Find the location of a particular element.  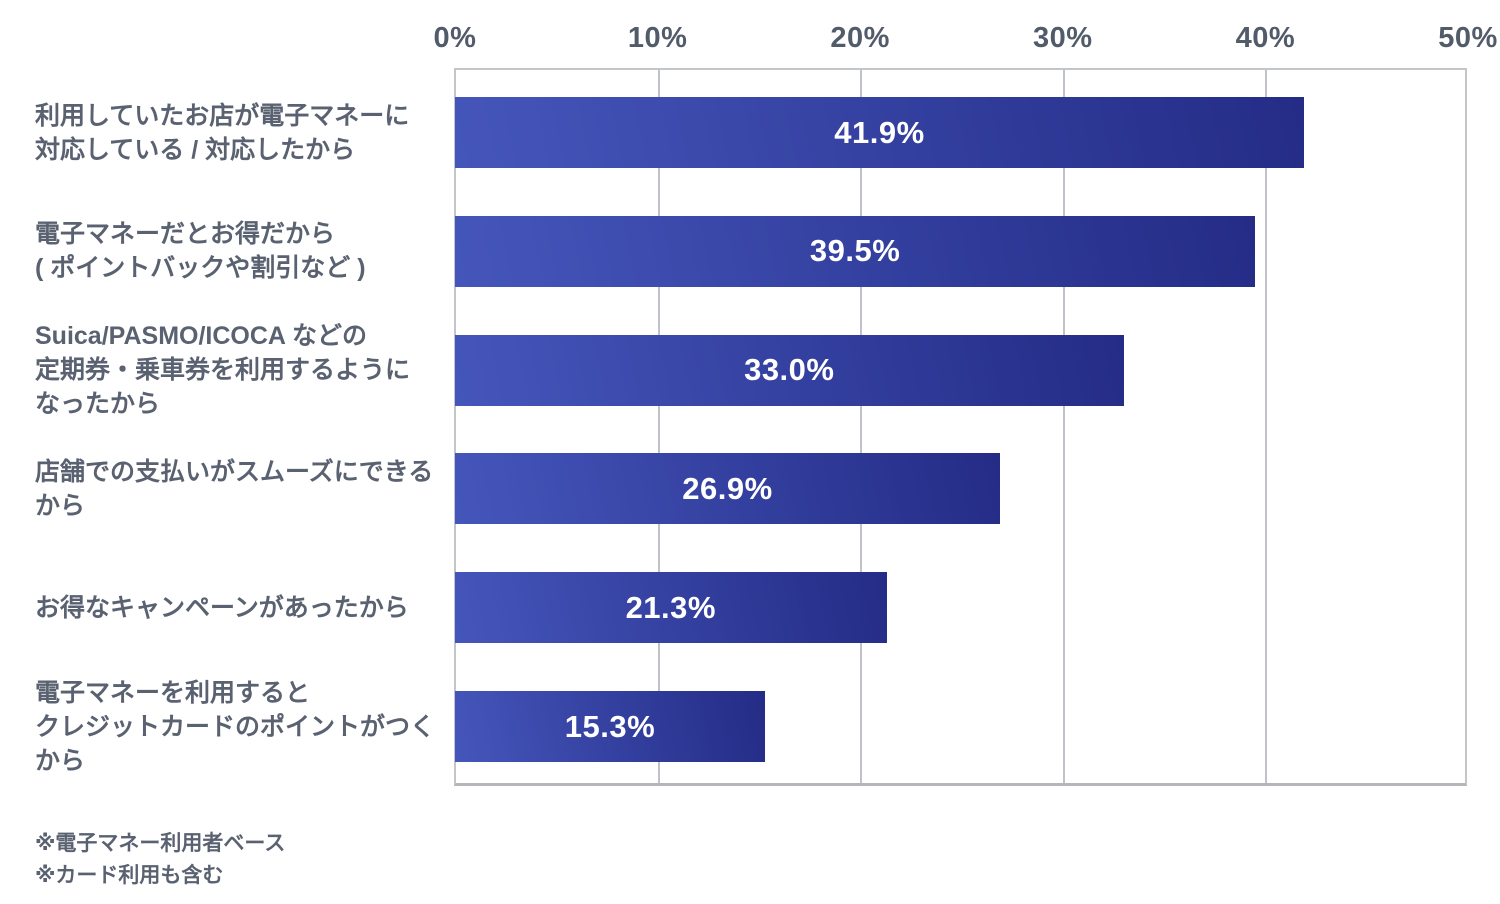

bar: 41.9% is located at coordinates (879, 132).